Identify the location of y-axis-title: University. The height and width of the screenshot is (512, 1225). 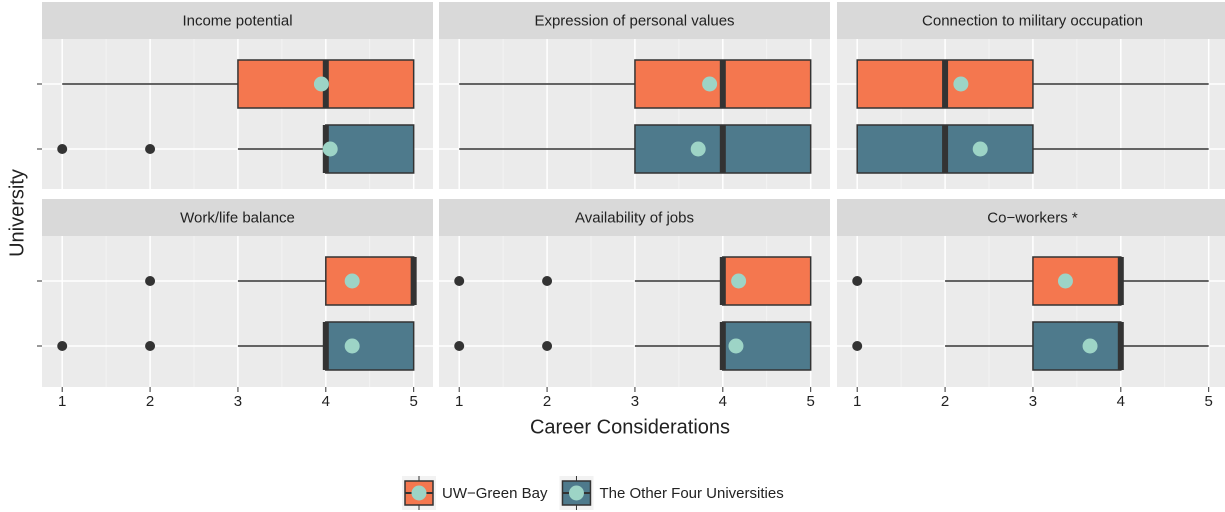
(17, 213).